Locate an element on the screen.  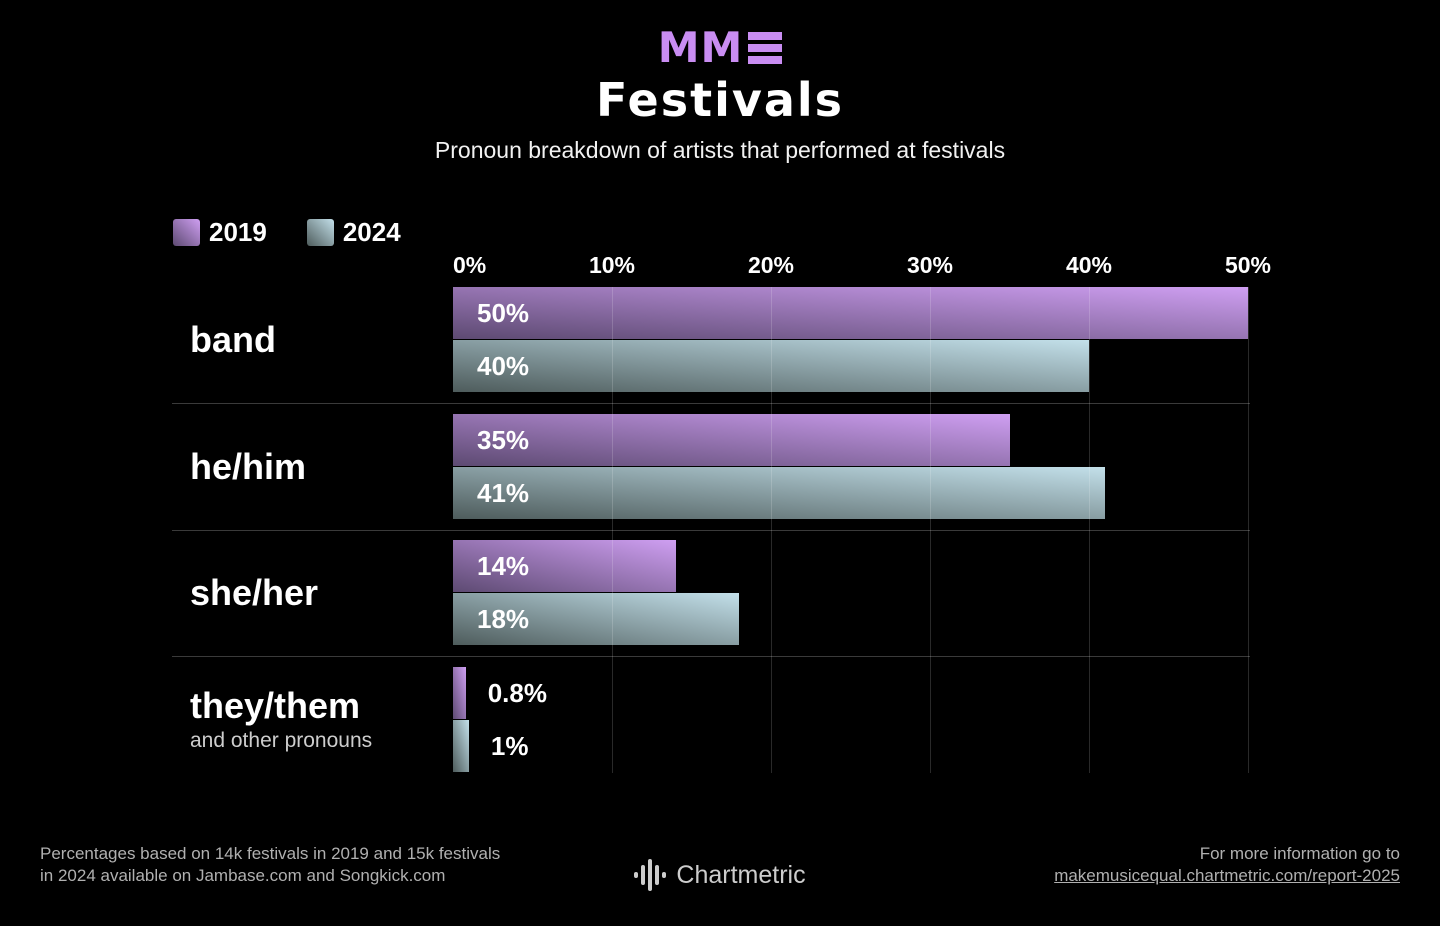
category-band: band is located at coordinates (233, 339).